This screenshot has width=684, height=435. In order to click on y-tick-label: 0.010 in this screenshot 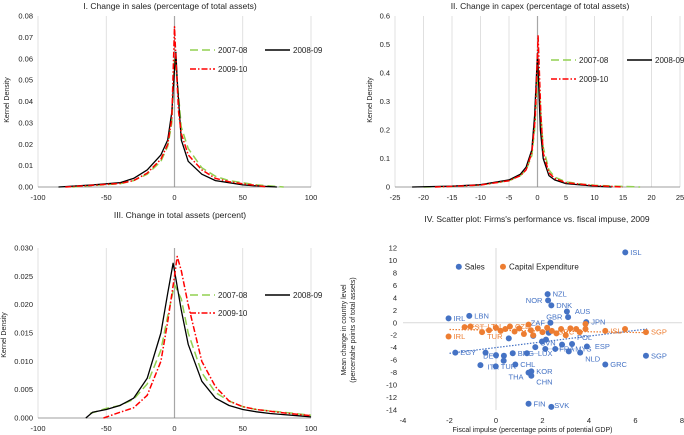, I will do `click(23, 361)`.